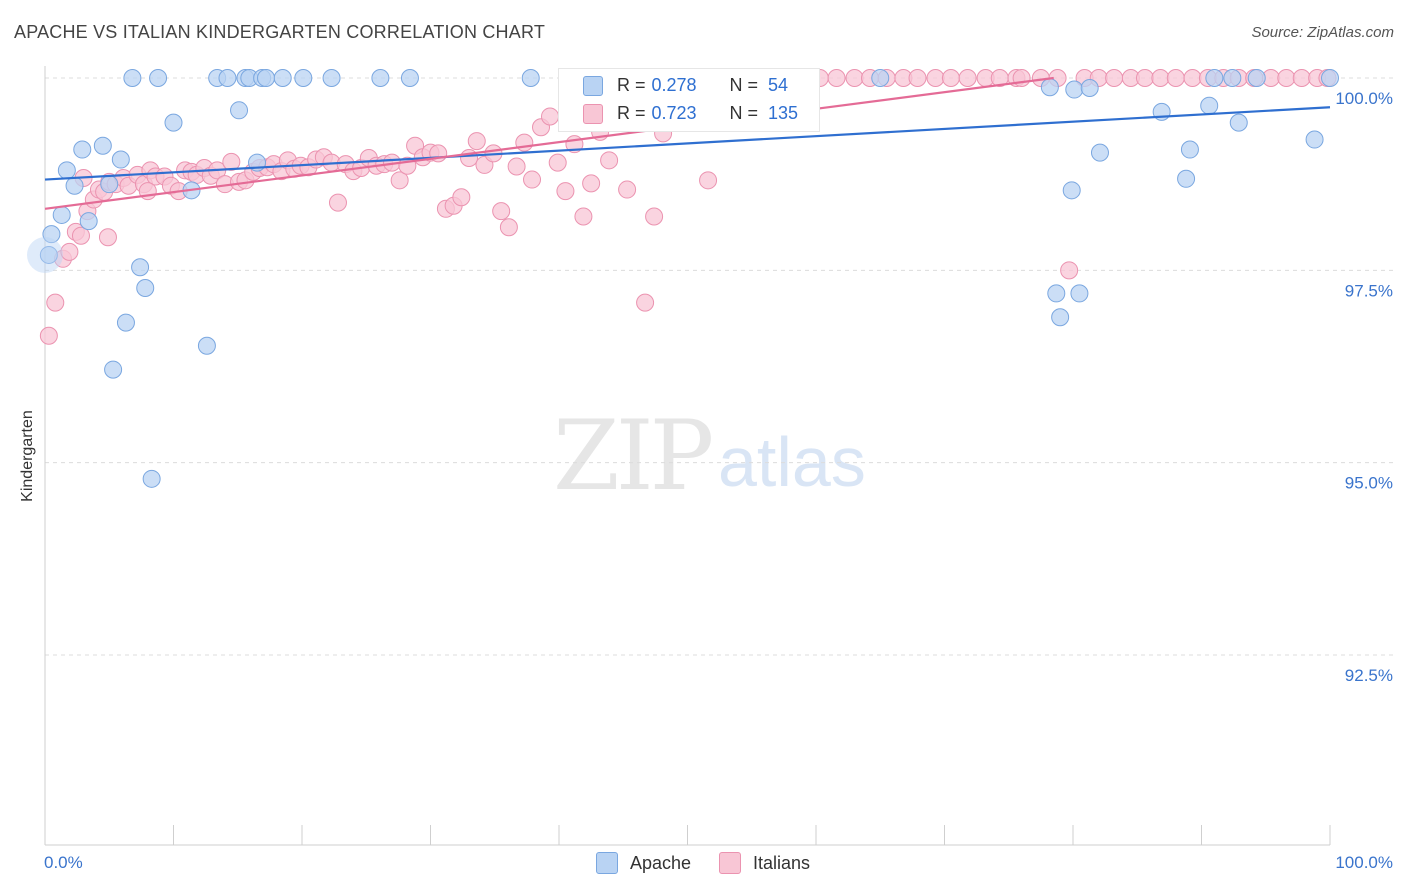  What do you see at coordinates (63, 862) in the screenshot?
I see `x-tick-label: 0.0%` at bounding box center [63, 862].